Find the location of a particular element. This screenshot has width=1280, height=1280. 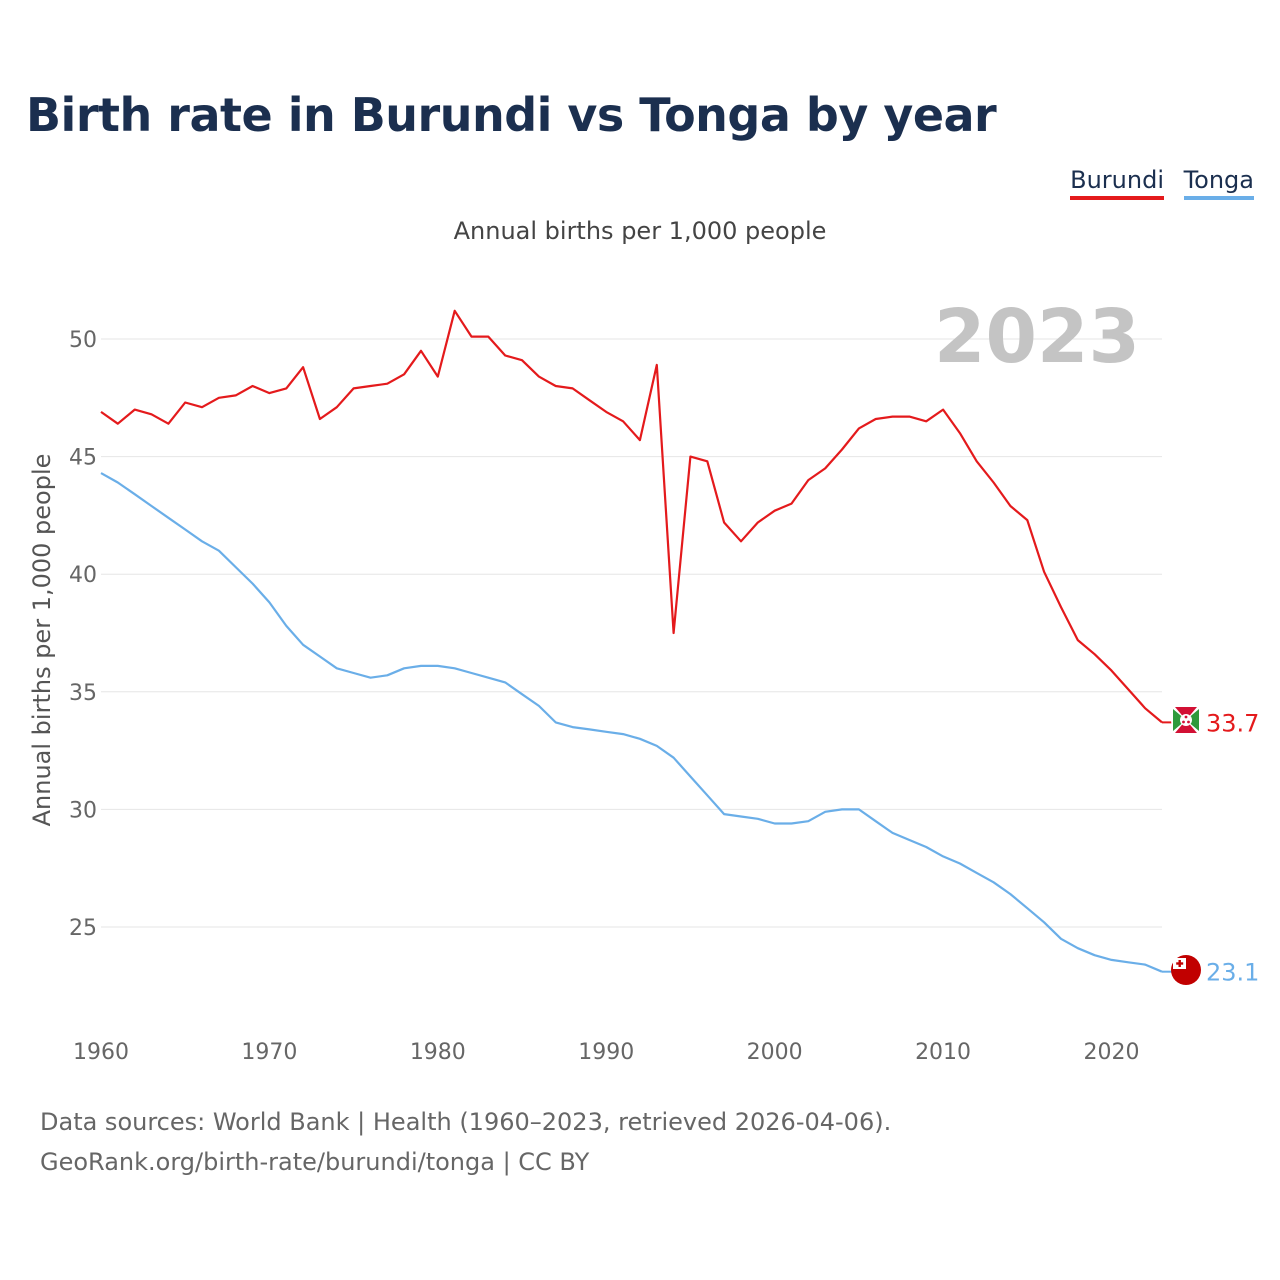

legend-item-burundi: Burundi is located at coordinates (1117, 183).